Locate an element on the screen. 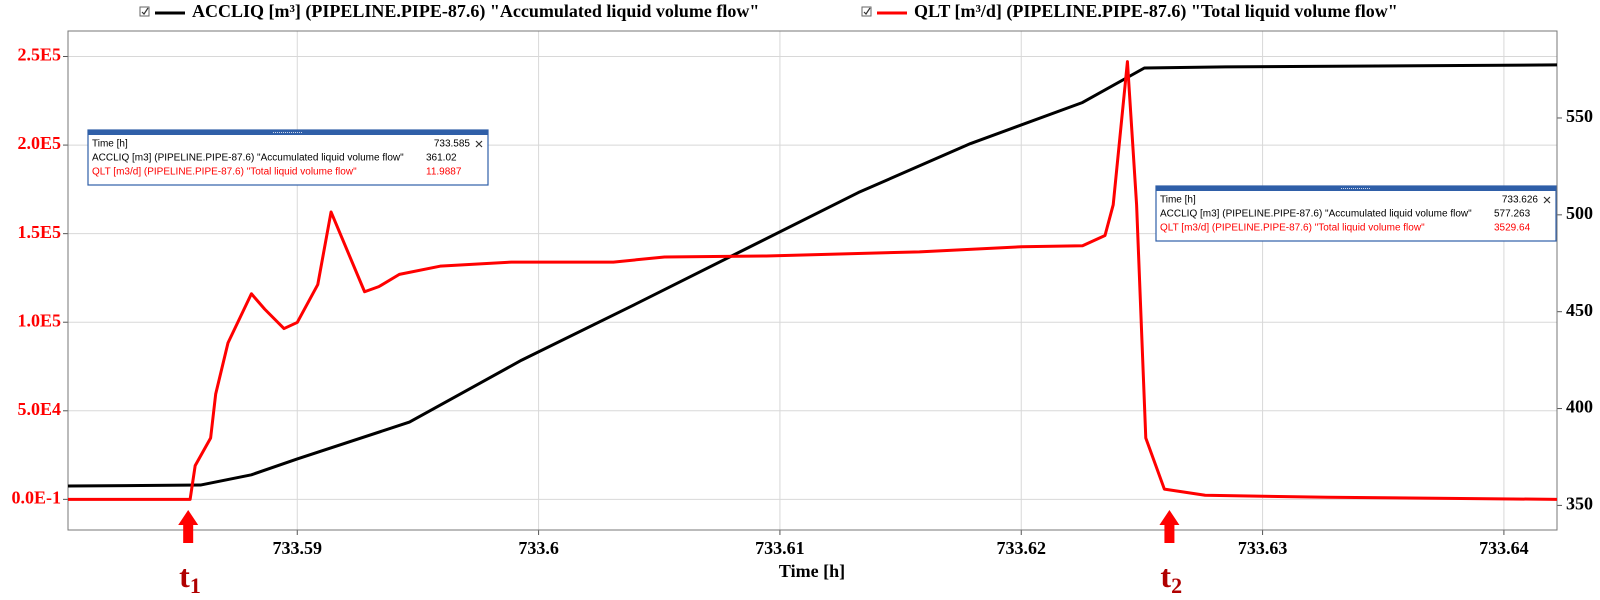 The image size is (1600, 600). tooltip-value: 733.585 is located at coordinates (452, 144).